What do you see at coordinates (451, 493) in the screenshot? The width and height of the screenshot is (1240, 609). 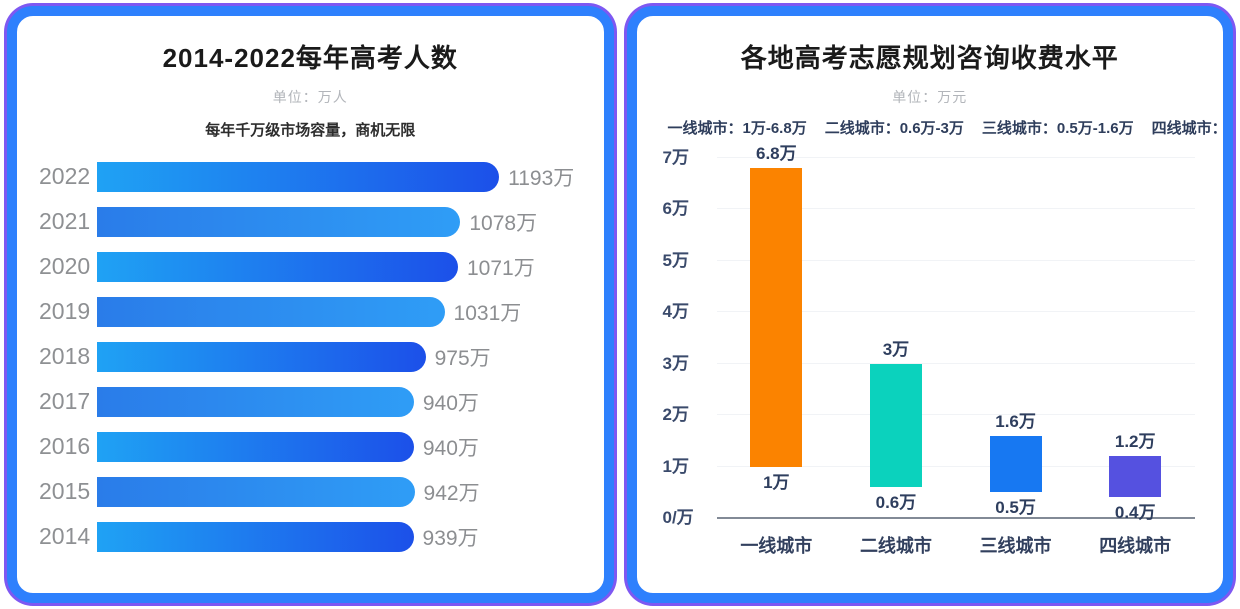 I see `exam-count-value: 942万` at bounding box center [451, 493].